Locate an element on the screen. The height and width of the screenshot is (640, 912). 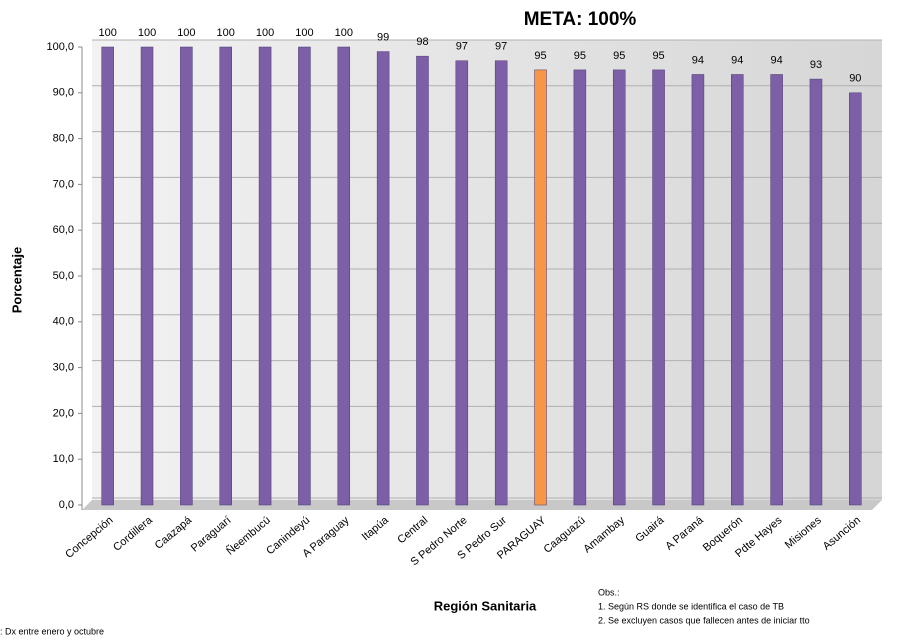
value-label: 99 is located at coordinates (383, 37).